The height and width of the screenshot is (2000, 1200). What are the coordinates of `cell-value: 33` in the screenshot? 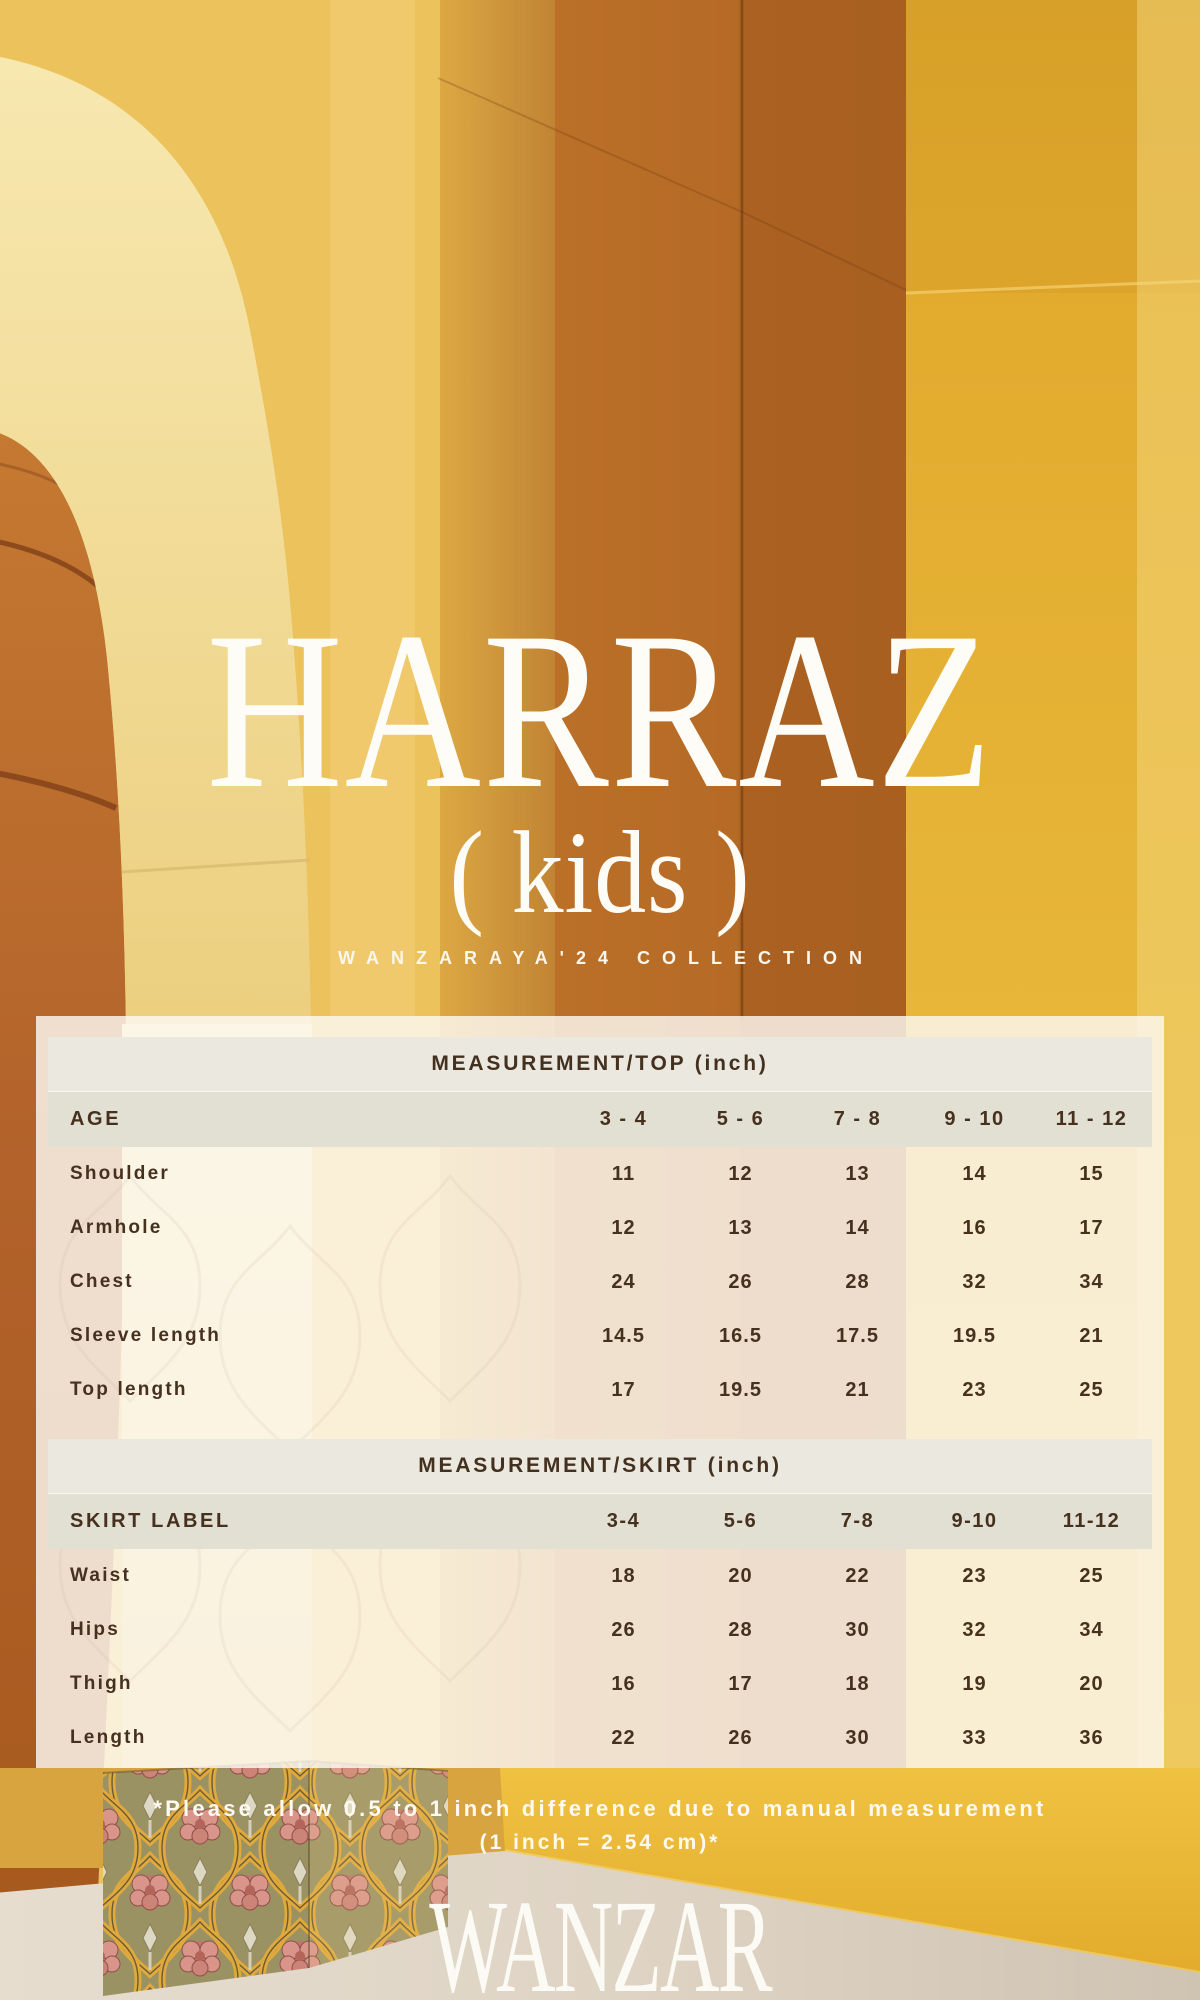 It's located at (974, 1737).